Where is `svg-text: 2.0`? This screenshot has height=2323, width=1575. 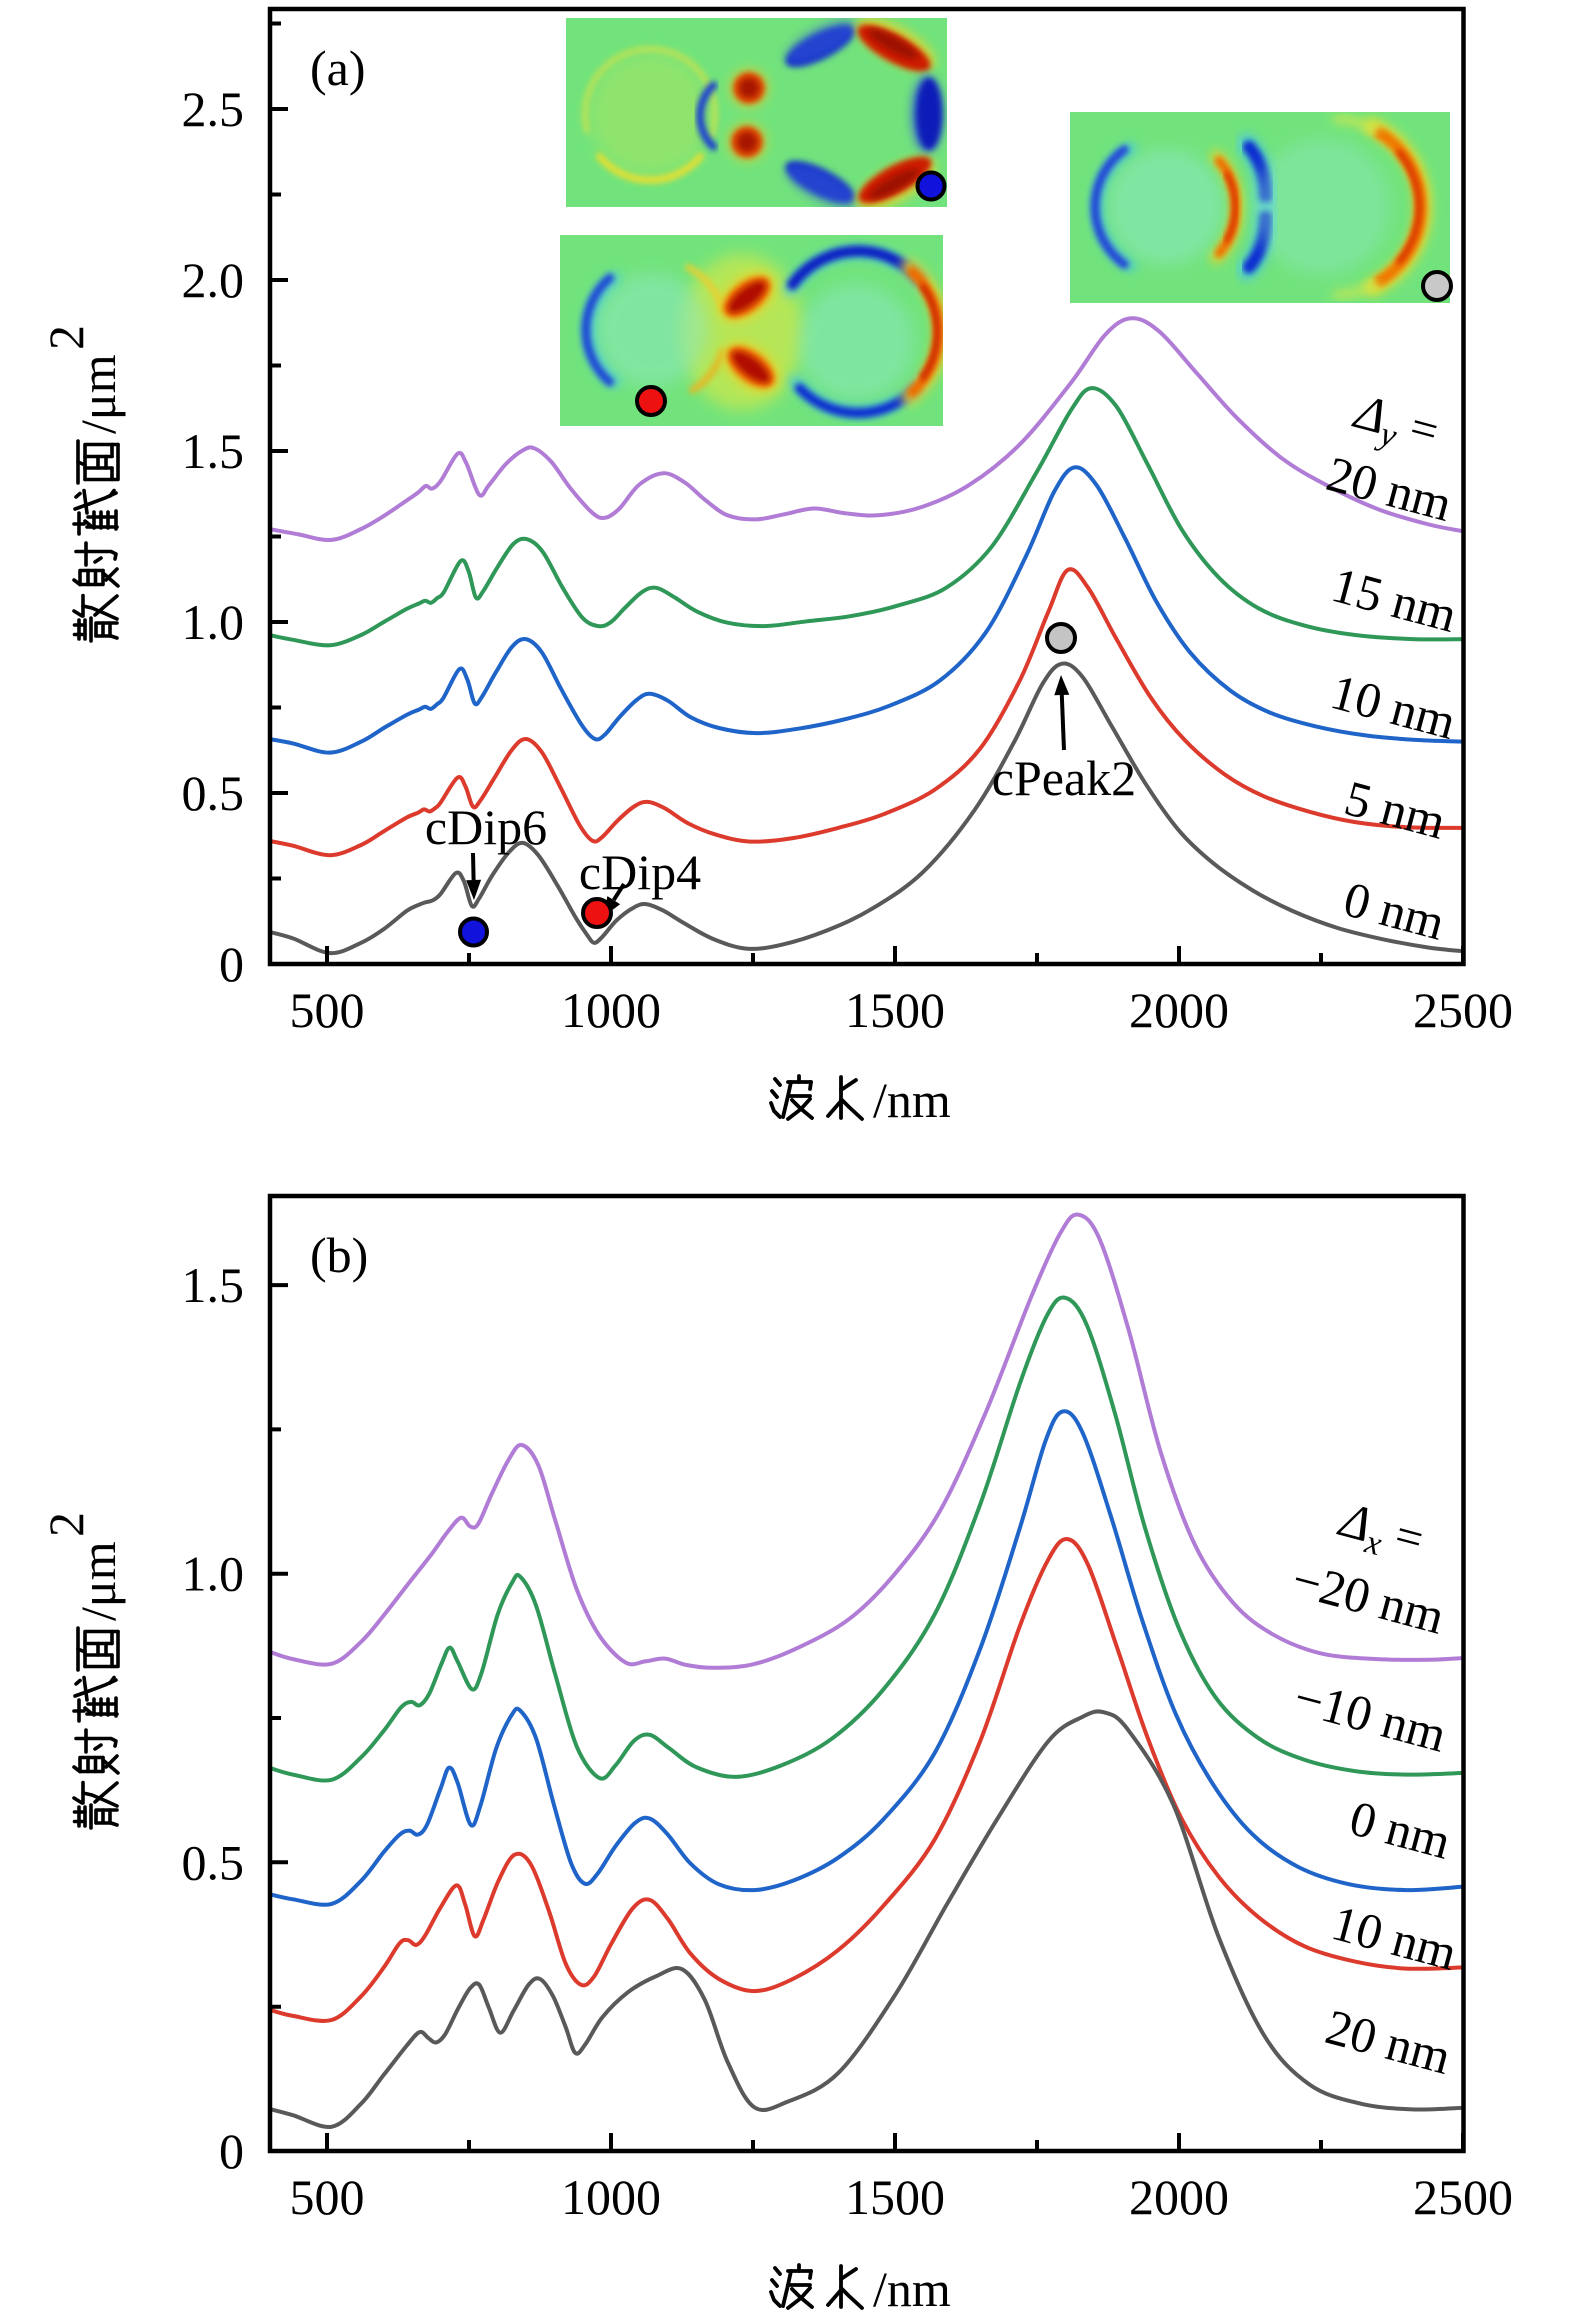 svg-text: 2.0 is located at coordinates (213, 280).